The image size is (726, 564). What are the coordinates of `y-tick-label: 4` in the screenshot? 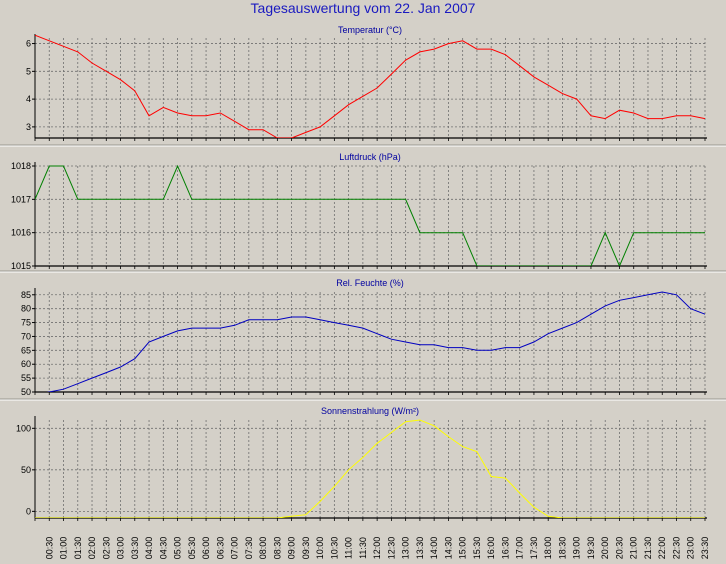 It's located at (28, 99).